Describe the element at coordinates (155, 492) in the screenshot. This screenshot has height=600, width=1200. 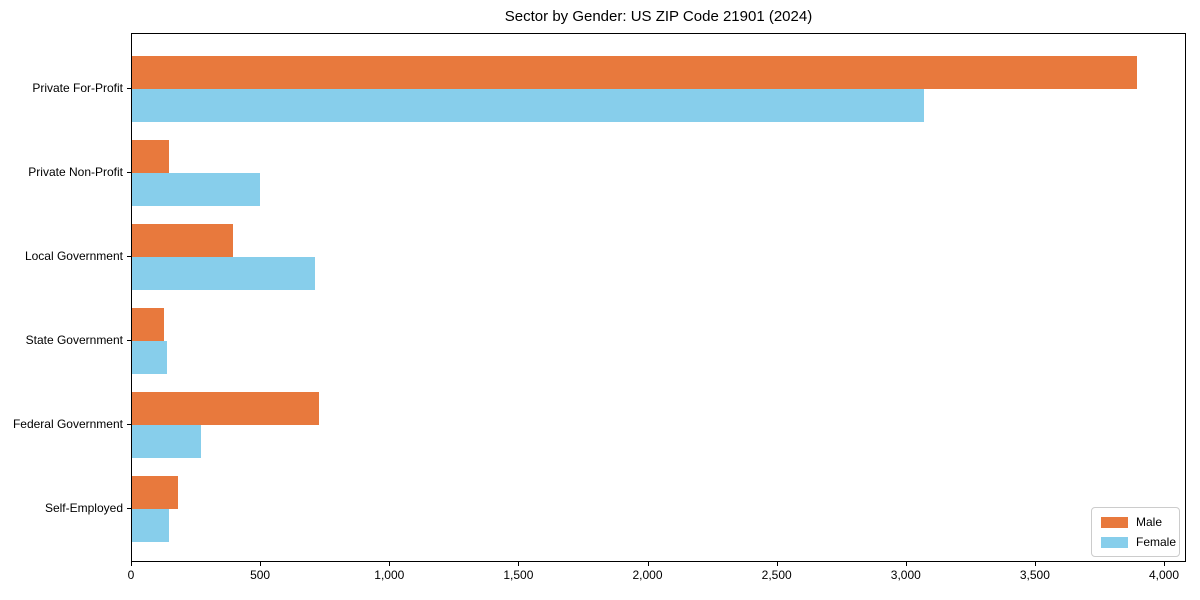
I see `bar-male-self-employed` at that location.